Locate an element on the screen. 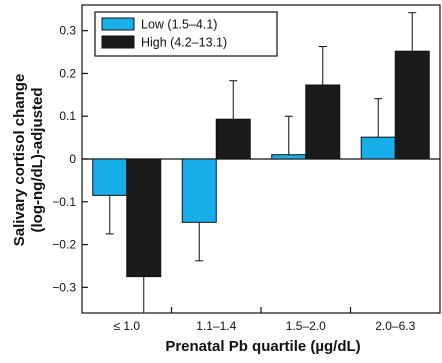 The image size is (442, 363). y-tick-label: −0.2 is located at coordinates (64, 245).